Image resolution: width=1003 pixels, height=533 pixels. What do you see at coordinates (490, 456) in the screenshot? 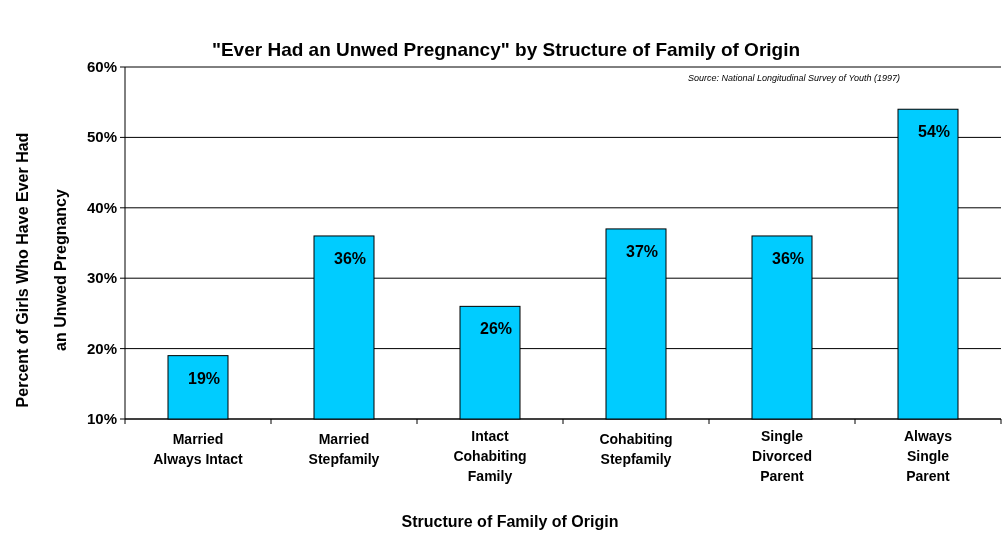
I see `x-tick-label: Intact Cohabiting Family` at bounding box center [490, 456].